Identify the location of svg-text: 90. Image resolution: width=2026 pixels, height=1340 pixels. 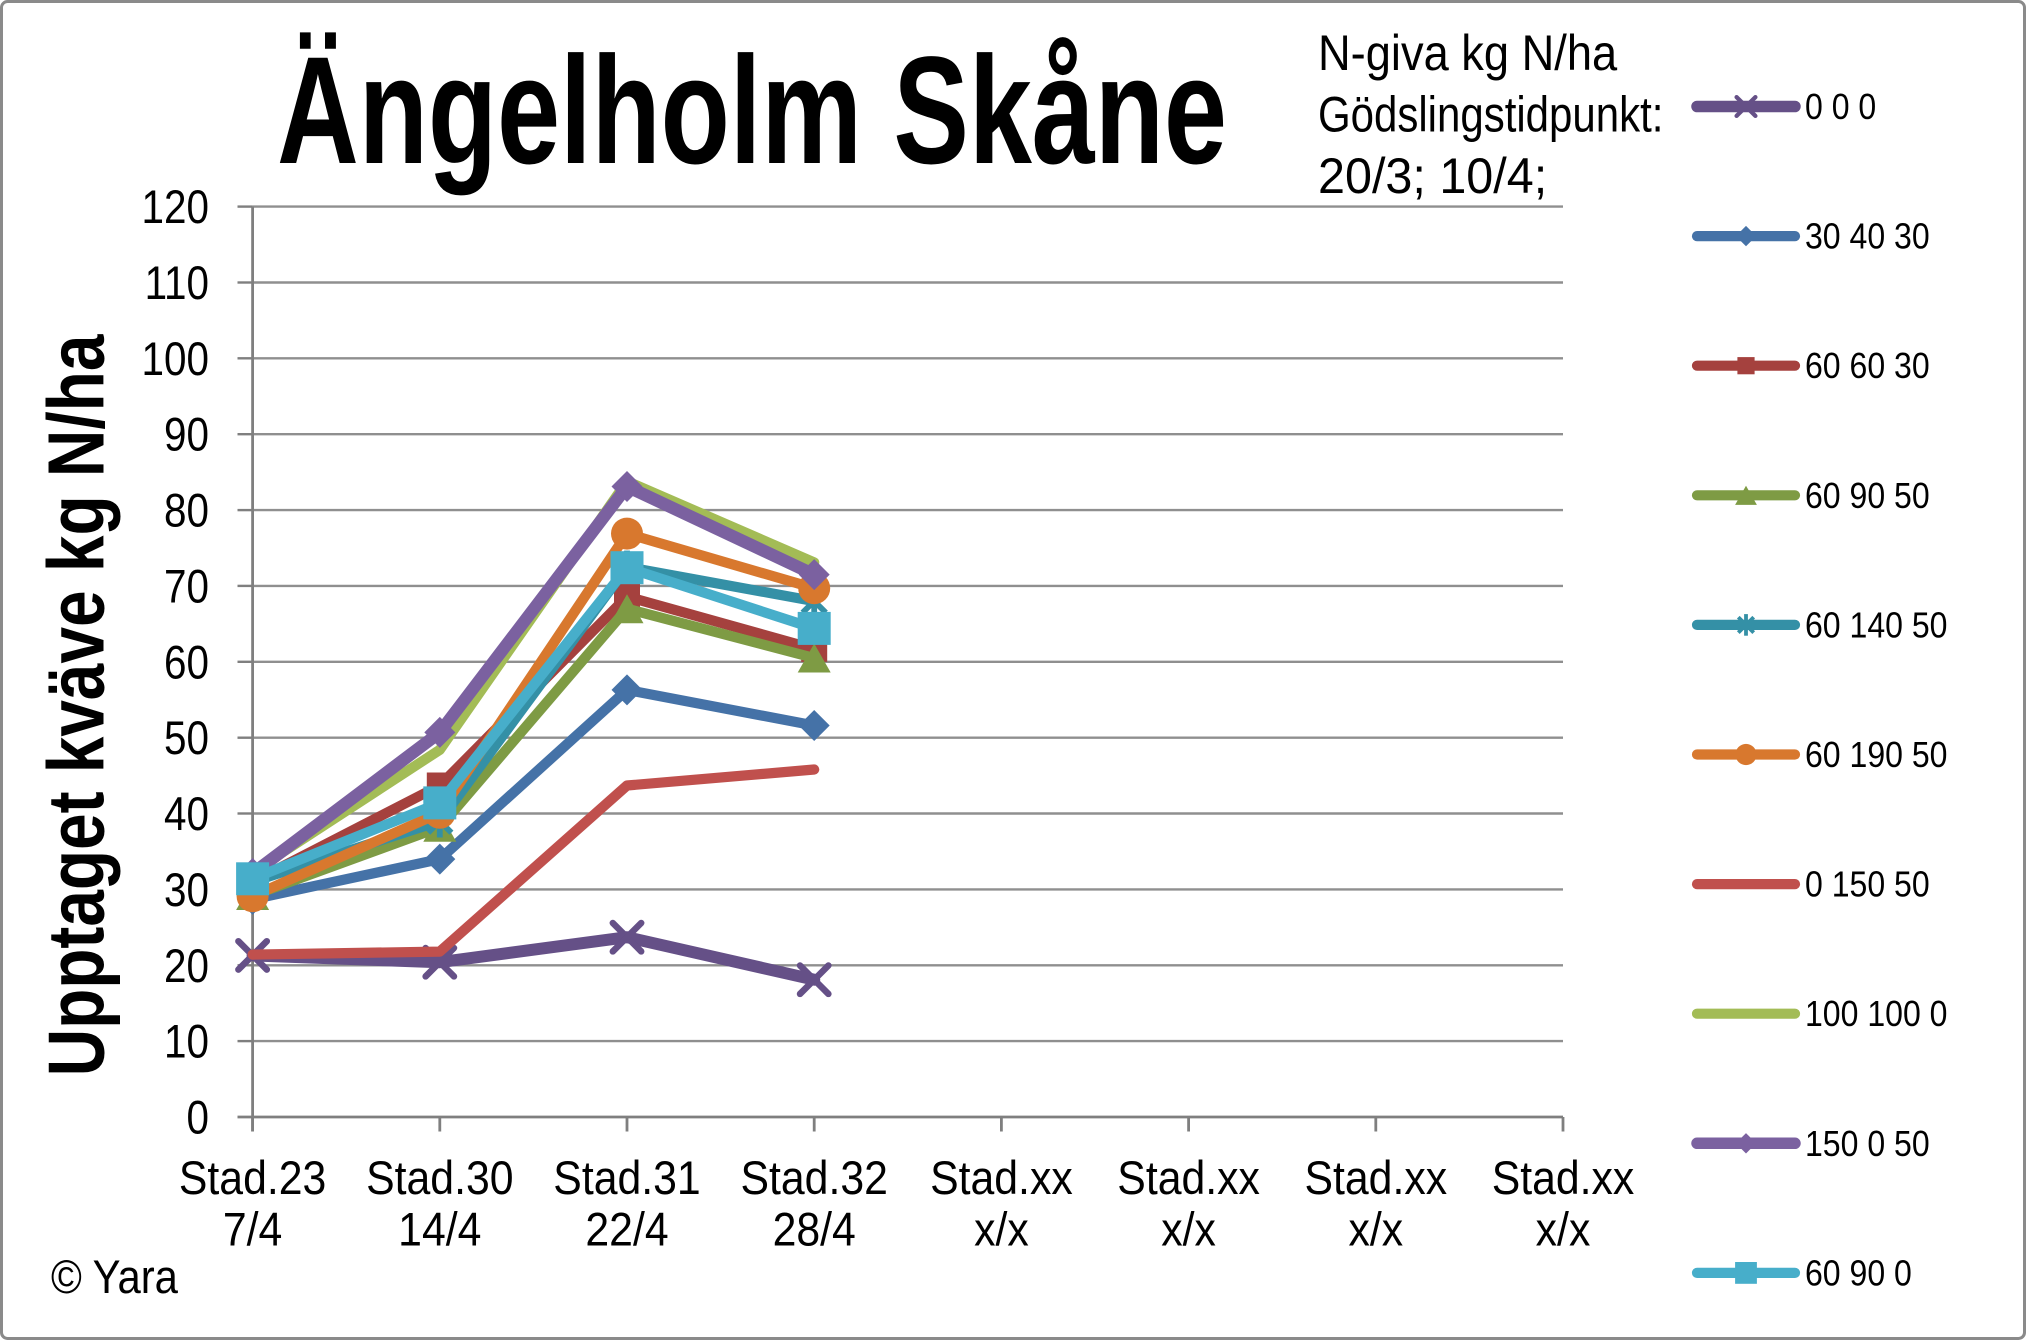
(186, 435).